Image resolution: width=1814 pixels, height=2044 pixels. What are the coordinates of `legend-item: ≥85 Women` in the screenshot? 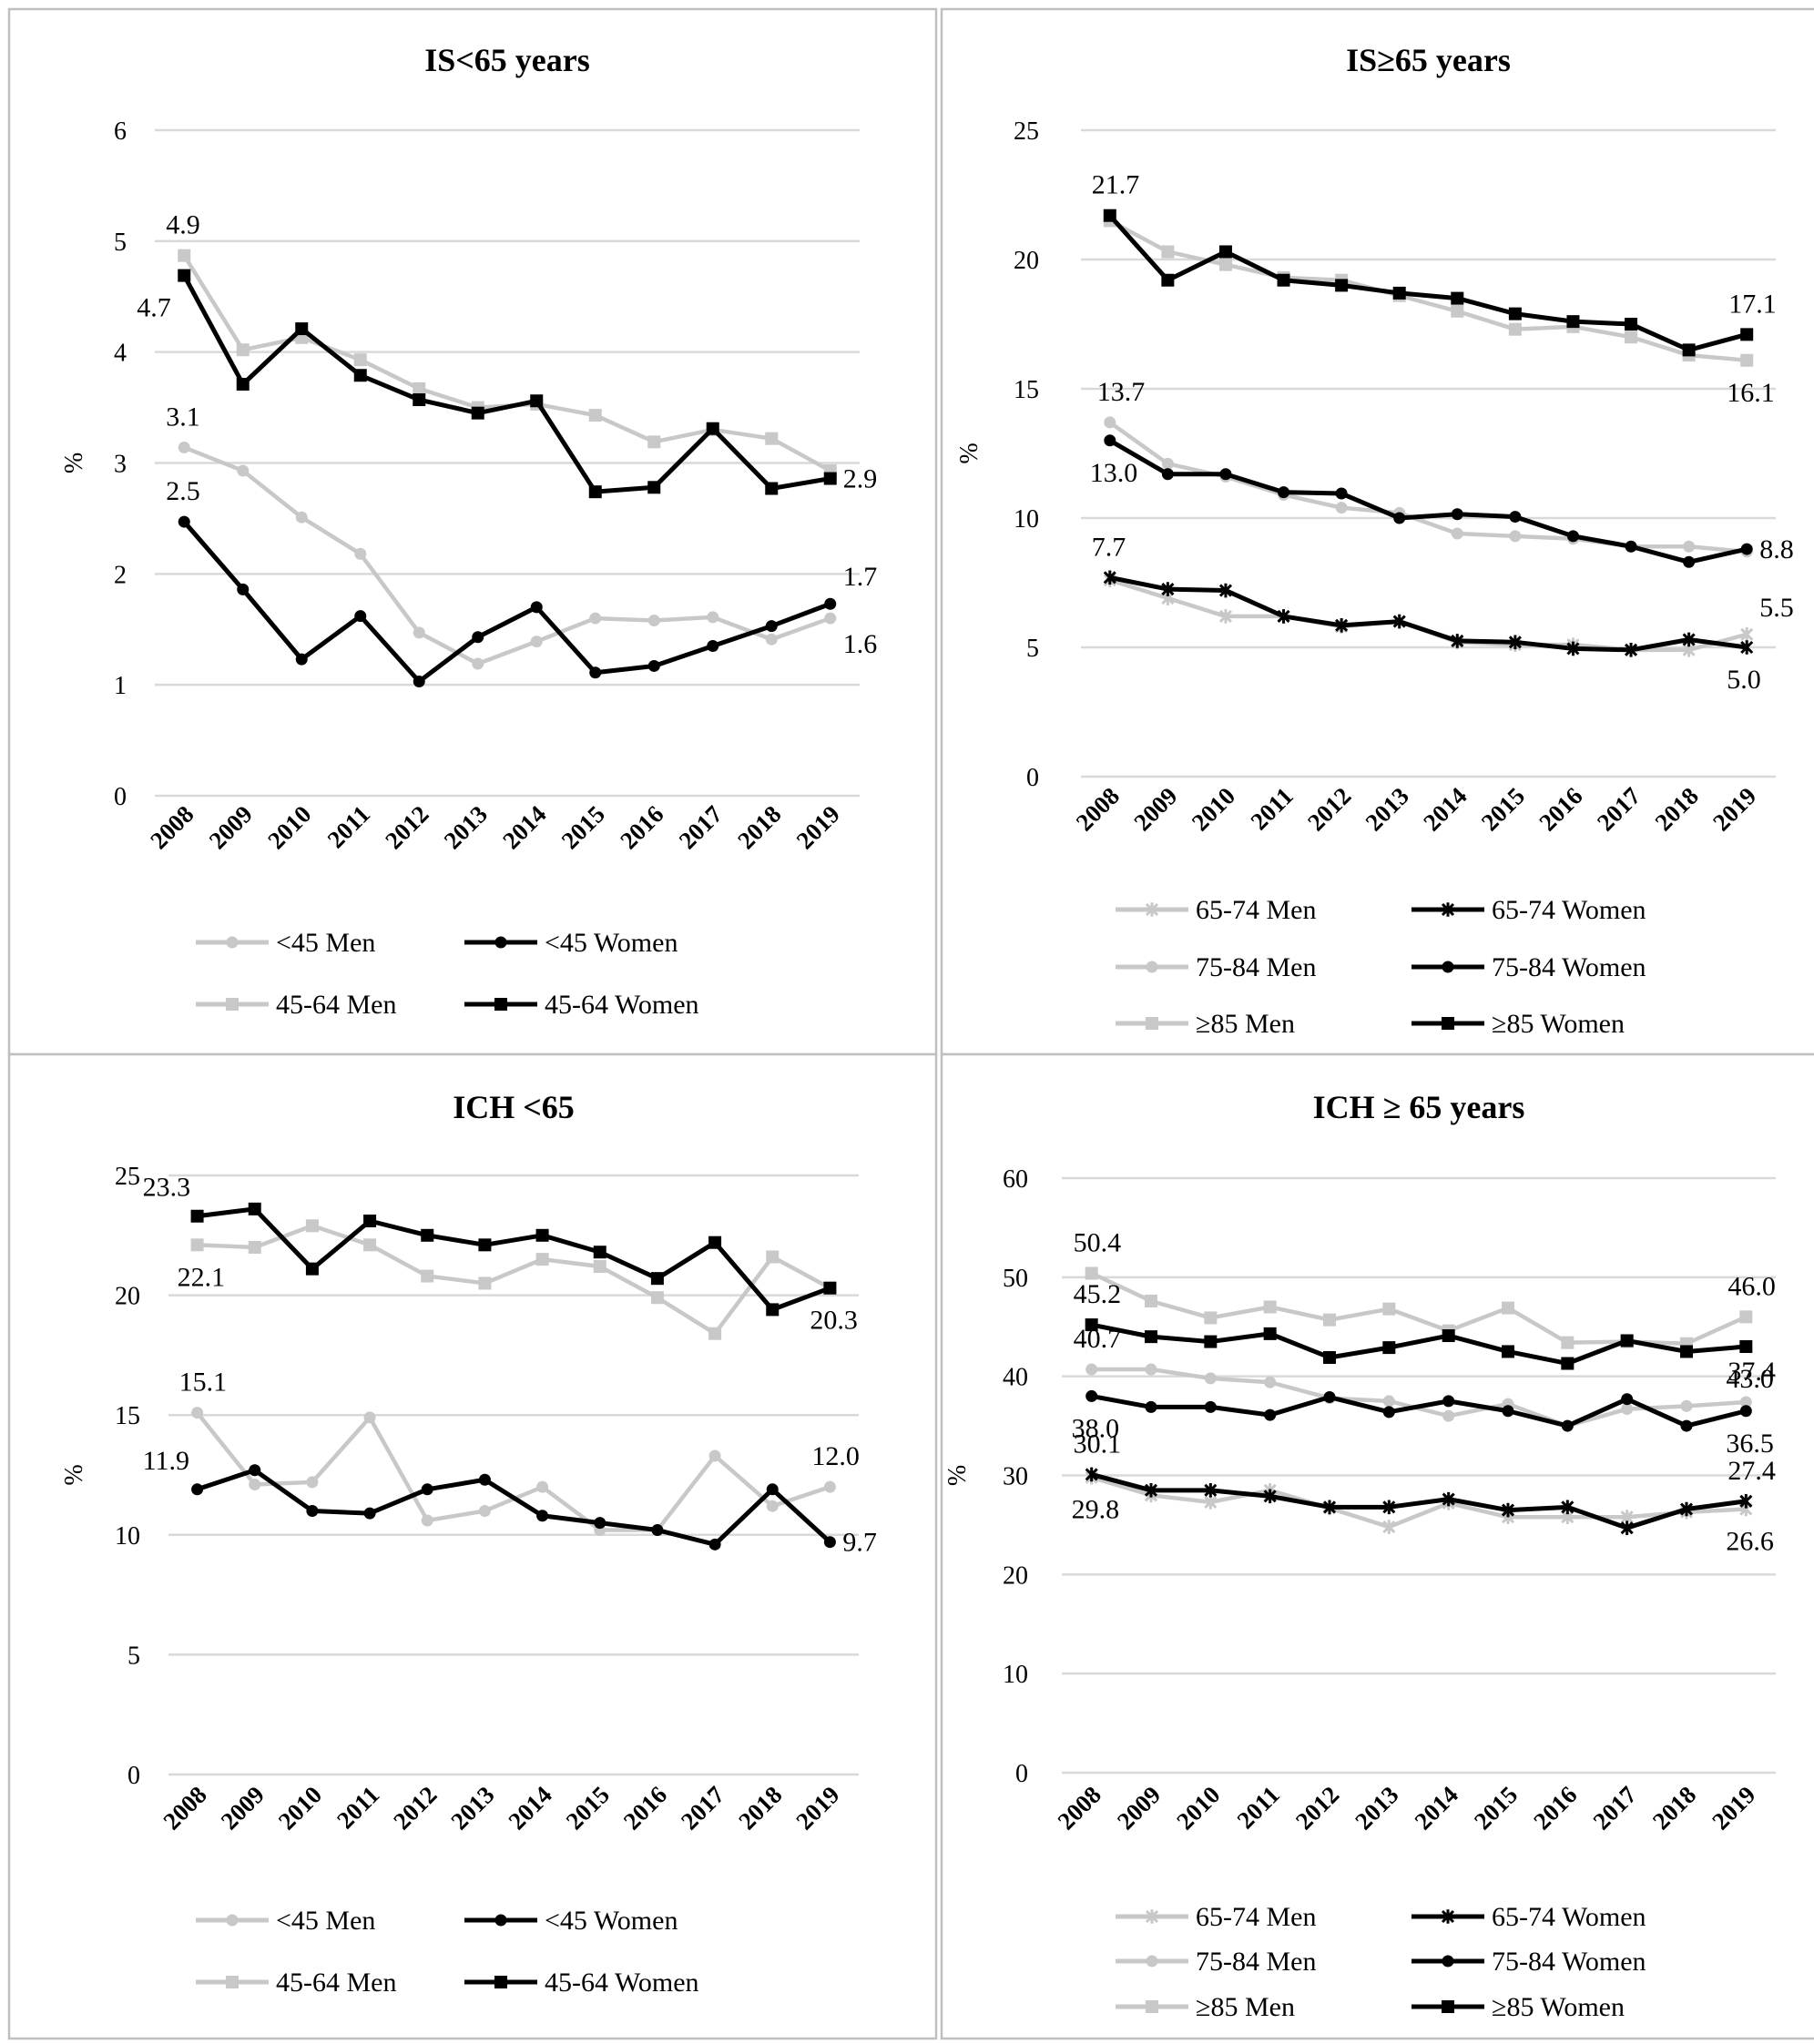 It's located at (1518, 1024).